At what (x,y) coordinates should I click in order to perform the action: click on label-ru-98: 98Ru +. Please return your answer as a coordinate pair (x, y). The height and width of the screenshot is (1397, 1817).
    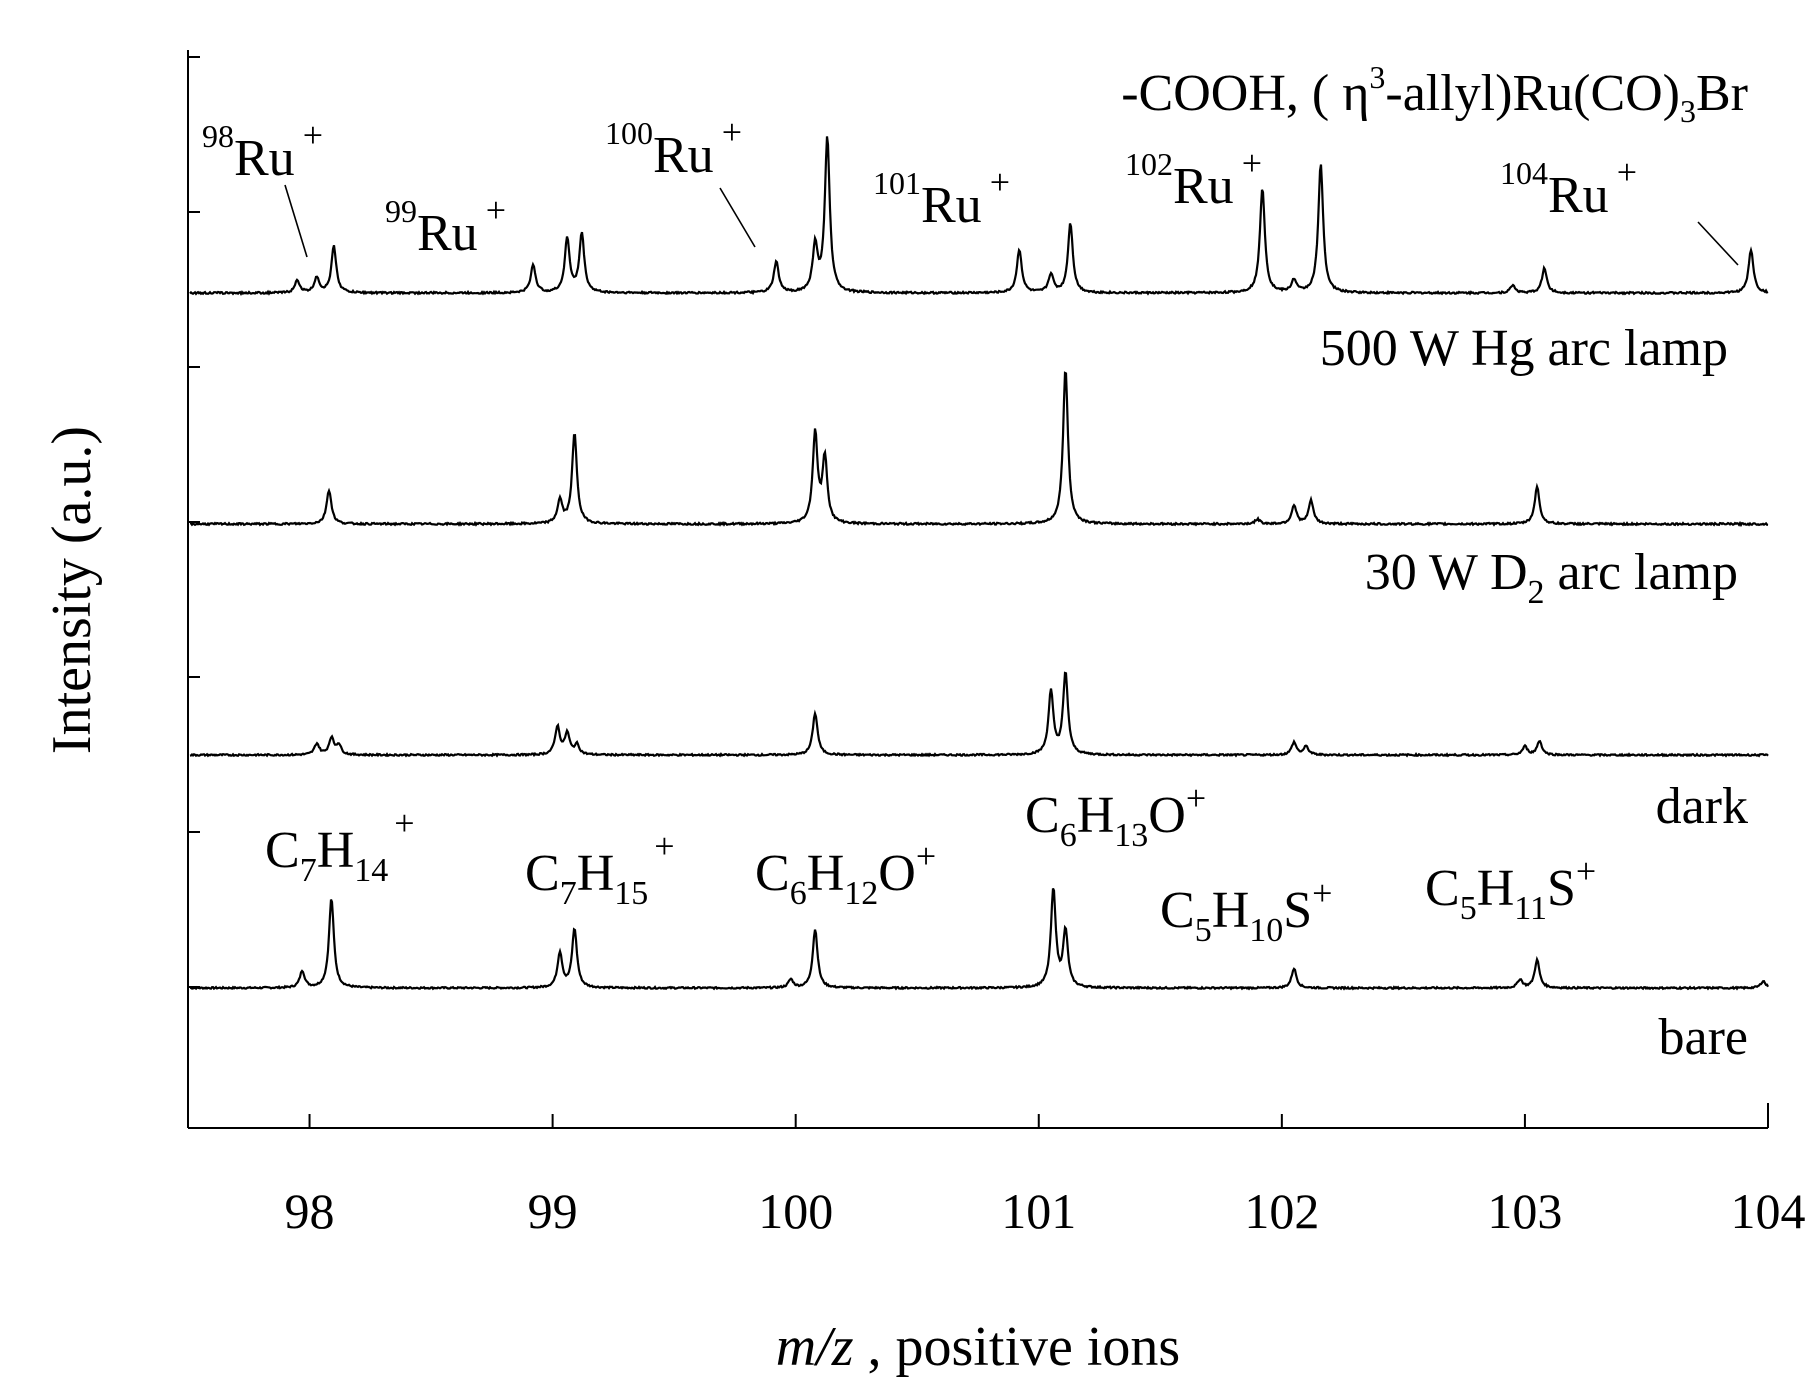
    Looking at the image, I should click on (262, 151).